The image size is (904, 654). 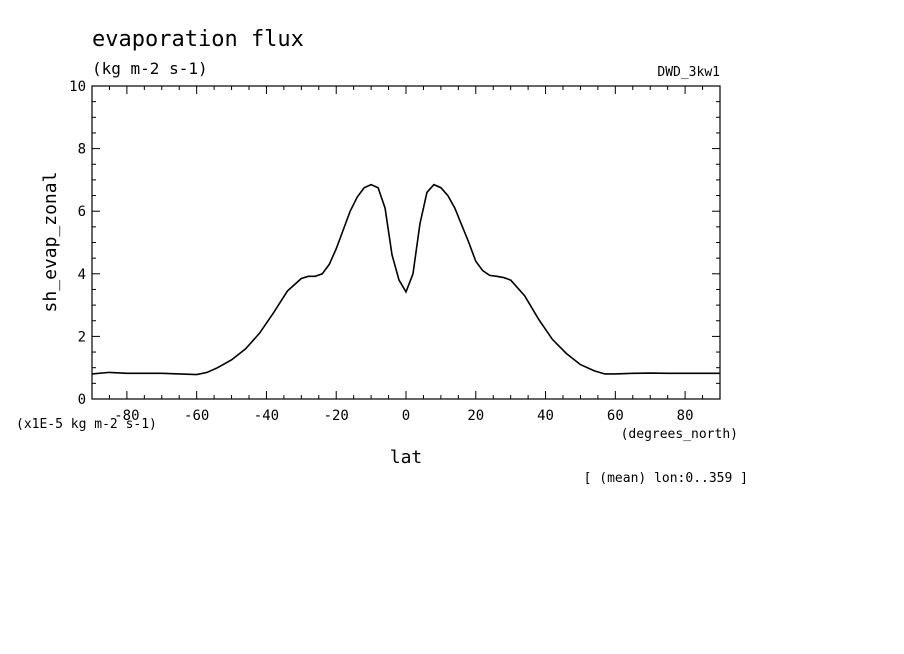 I want to click on footnote: [ (mean) lon:0..359 ], so click(x=666, y=478).